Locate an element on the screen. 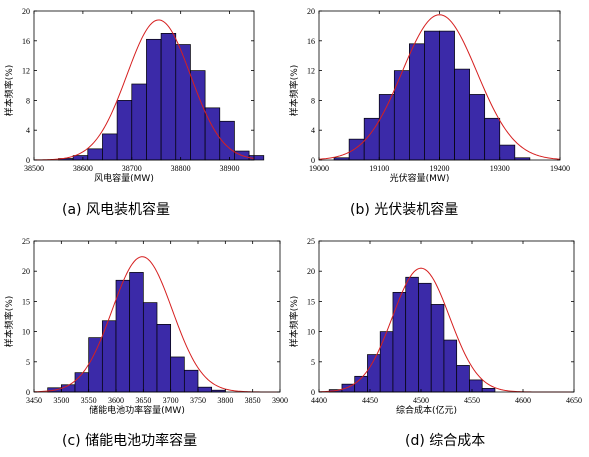 The image size is (589, 457). panel-caption: (b) 光伏装机容量 is located at coordinates (404, 209).